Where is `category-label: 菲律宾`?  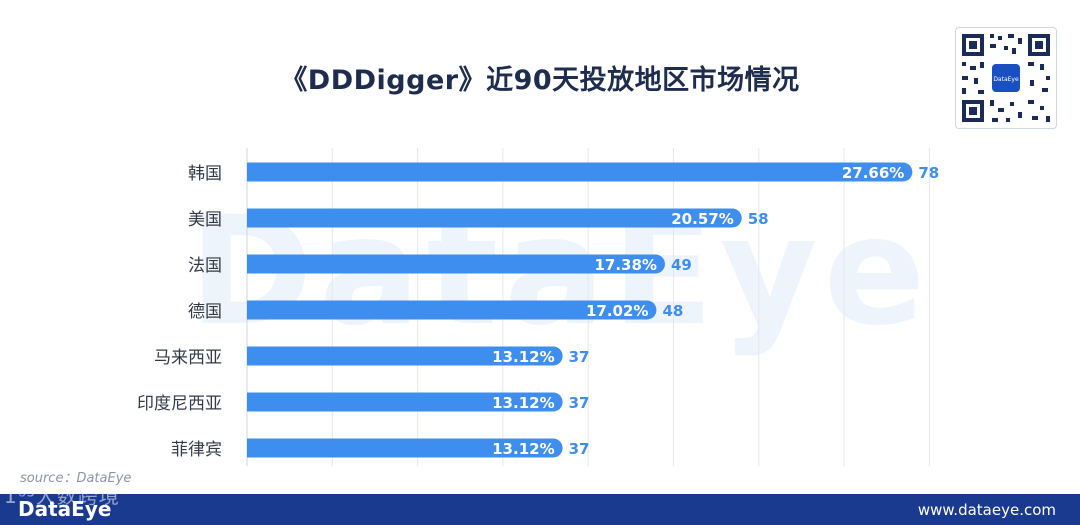 category-label: 菲律宾 is located at coordinates (196, 450).